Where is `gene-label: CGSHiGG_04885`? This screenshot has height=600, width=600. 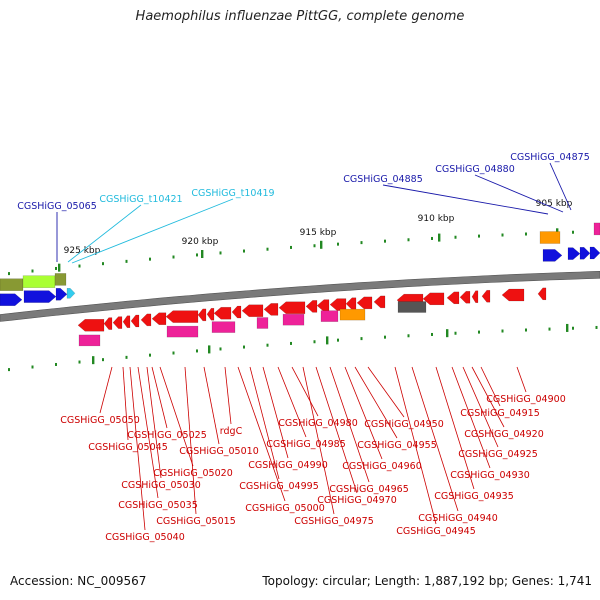 gene-label: CGSHiGG_04885 is located at coordinates (383, 179).